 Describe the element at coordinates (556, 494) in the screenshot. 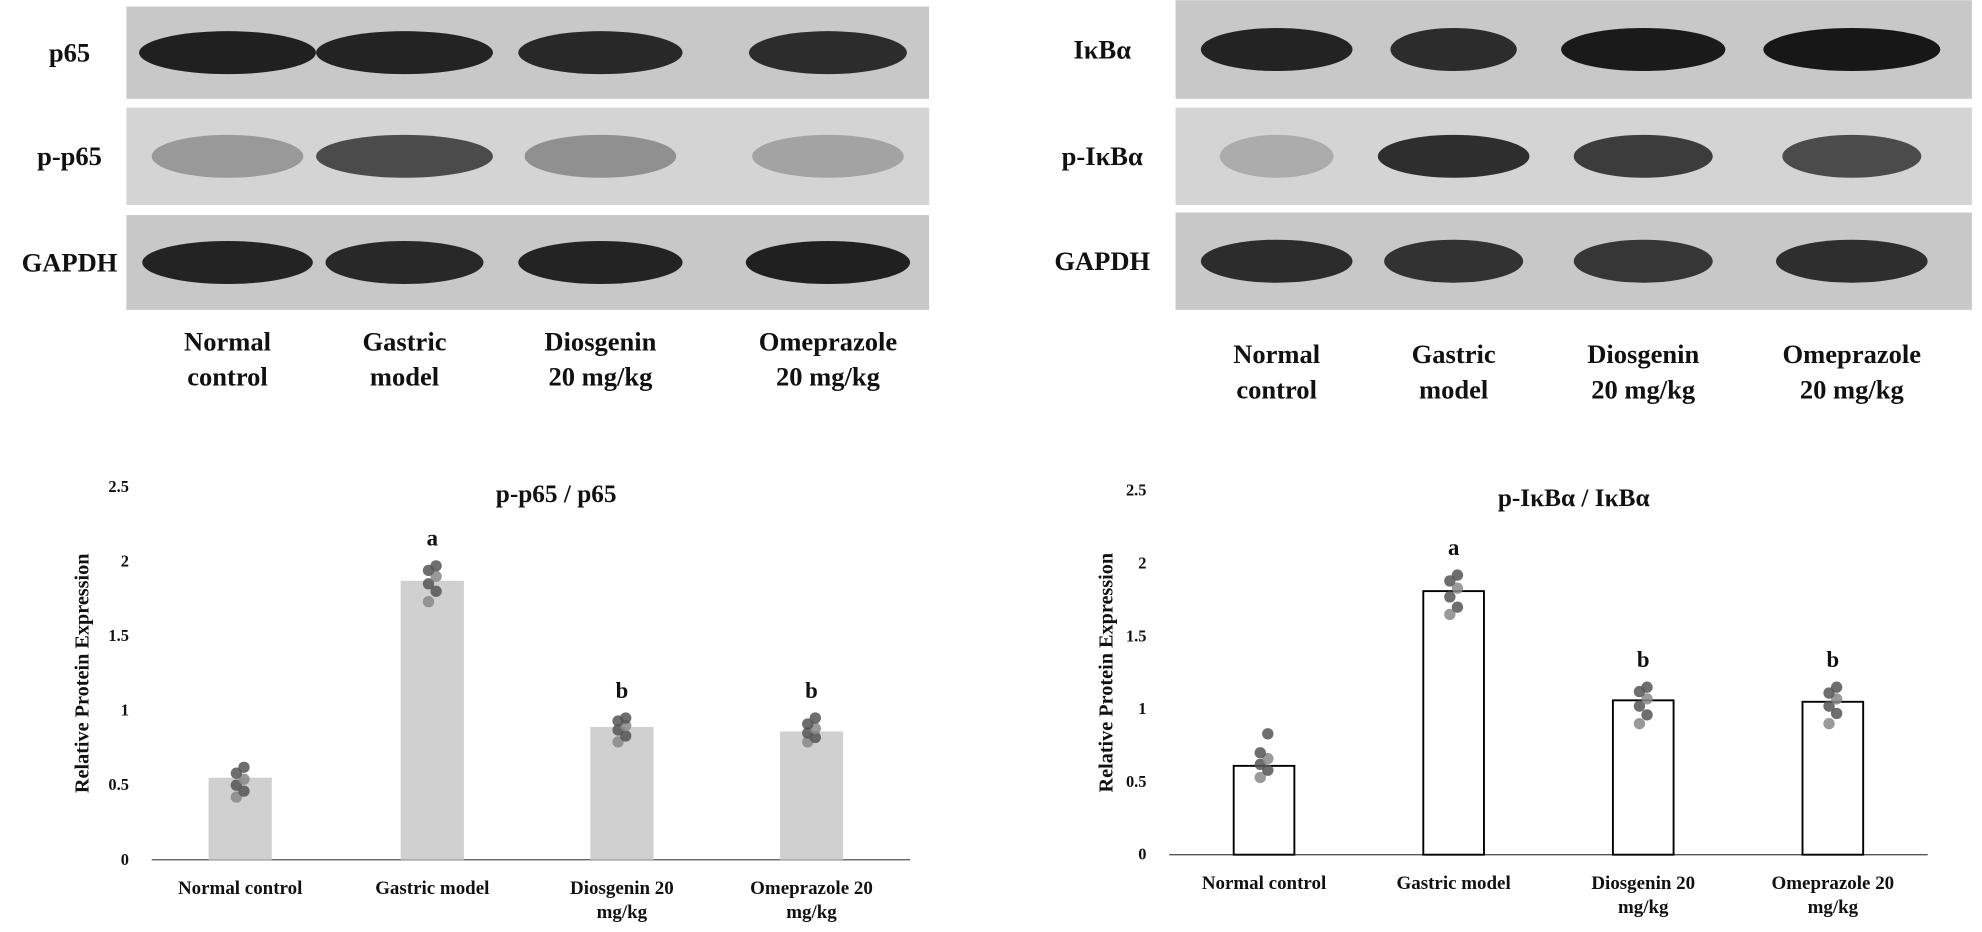

I see `chart-title: p-p65 / p65` at that location.